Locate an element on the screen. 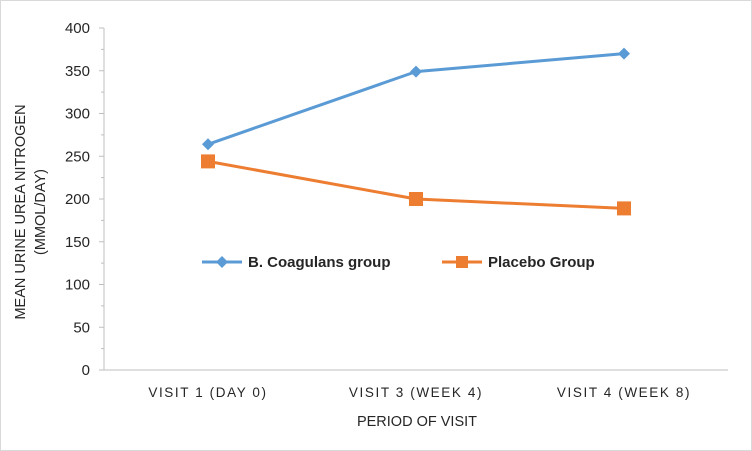 This screenshot has width=752, height=451. x-tick-label: VISIT 4 (WEEK 8) is located at coordinates (624, 392).